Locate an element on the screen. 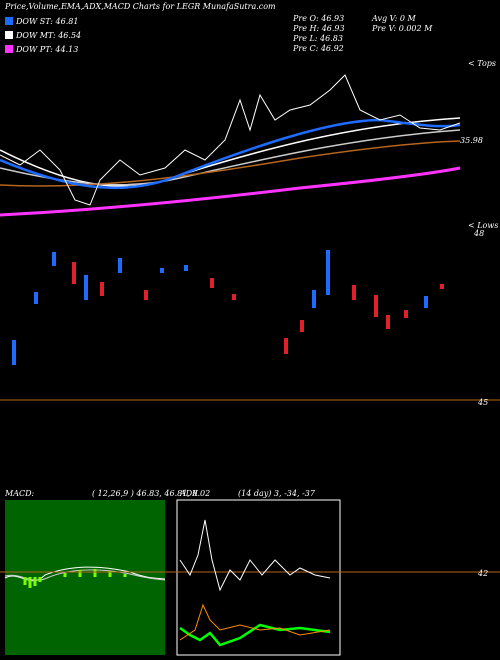 This screenshot has width=500, height=660. adx-line is located at coordinates (255, 555).